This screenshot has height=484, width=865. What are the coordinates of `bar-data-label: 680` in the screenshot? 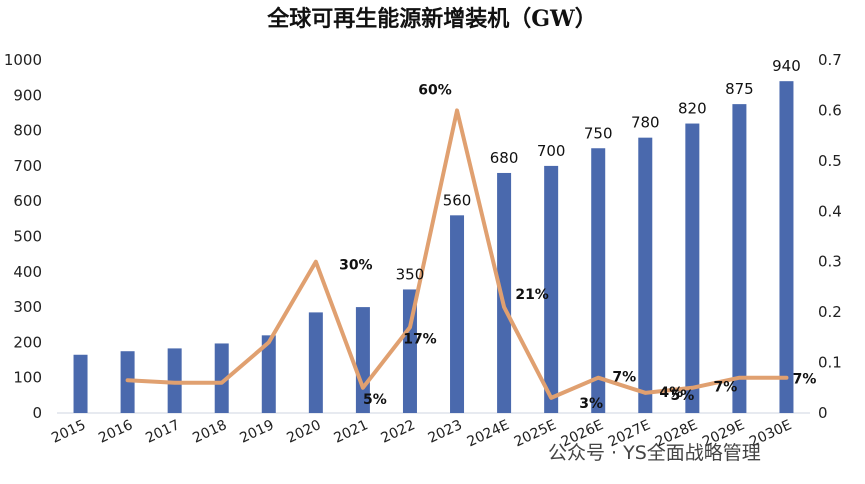 It's located at (504, 158).